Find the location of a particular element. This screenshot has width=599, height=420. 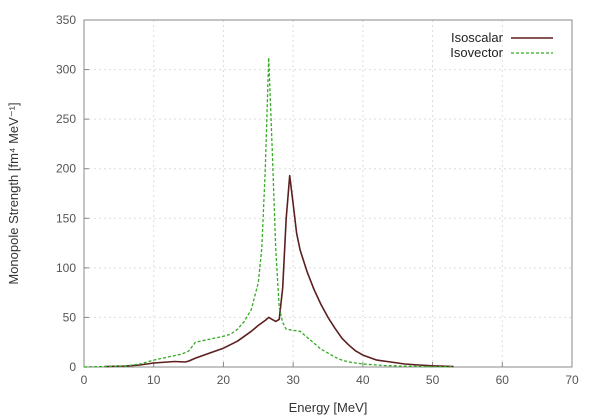

x-tick-label: 70 is located at coordinates (572, 380).